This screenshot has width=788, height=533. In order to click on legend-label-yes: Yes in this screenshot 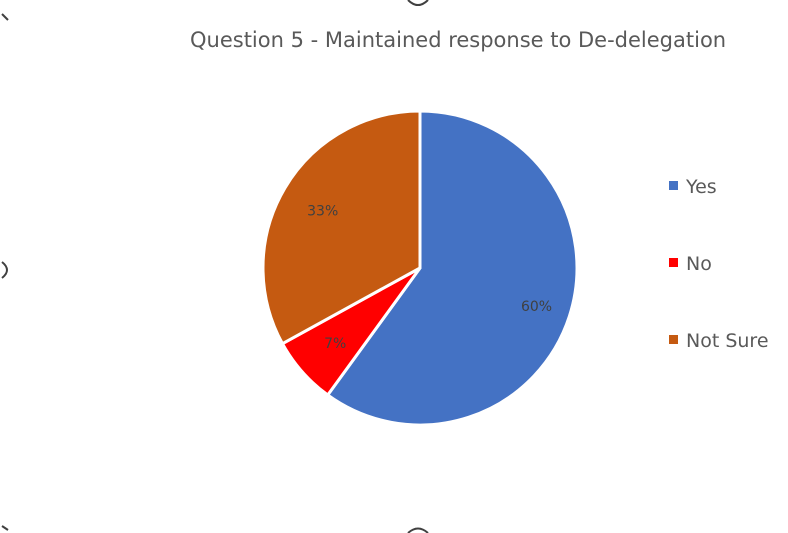, I will do `click(701, 187)`.